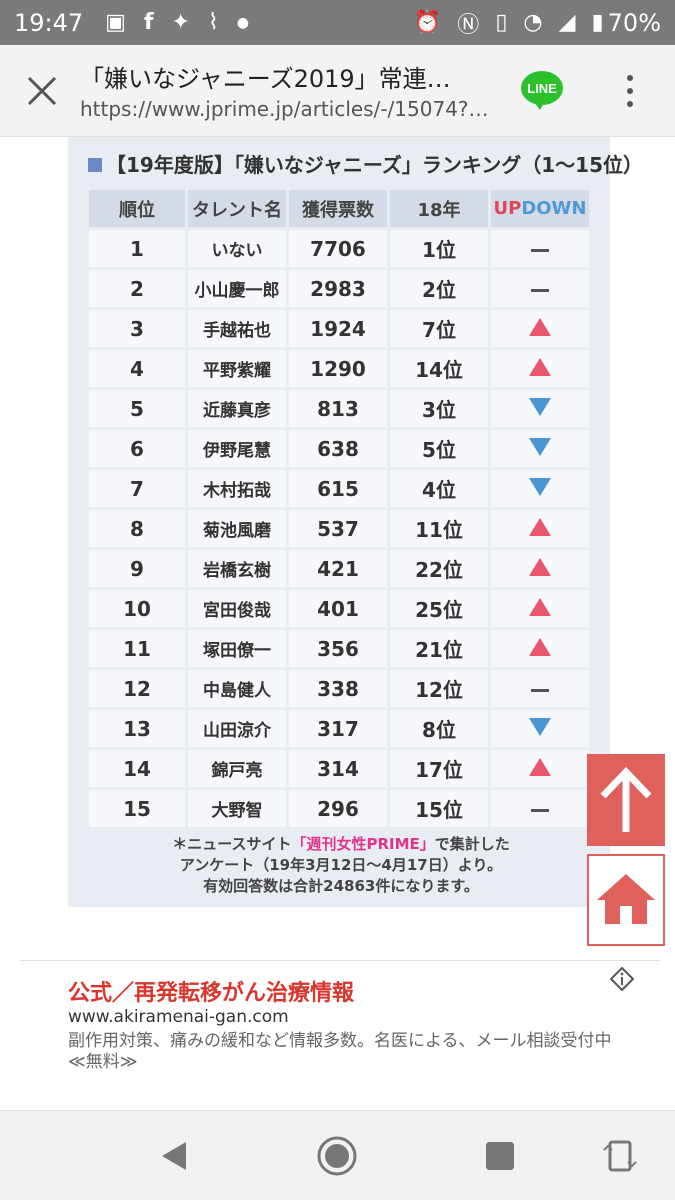  I want to click on ad-title: 公式／再発転移がん治療情報, so click(211, 993).